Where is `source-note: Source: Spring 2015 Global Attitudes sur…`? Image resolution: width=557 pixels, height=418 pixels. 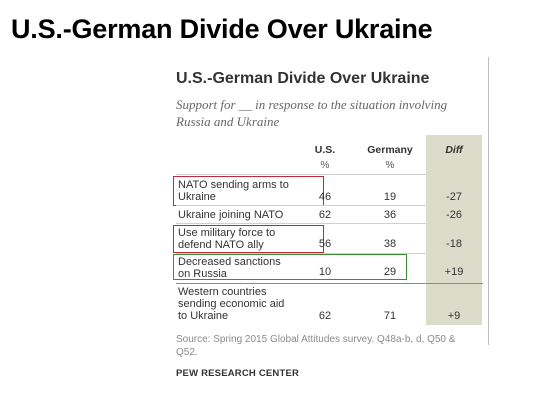
source-note: Source: Spring 2015 Global Attitudes sur… is located at coordinates (316, 346).